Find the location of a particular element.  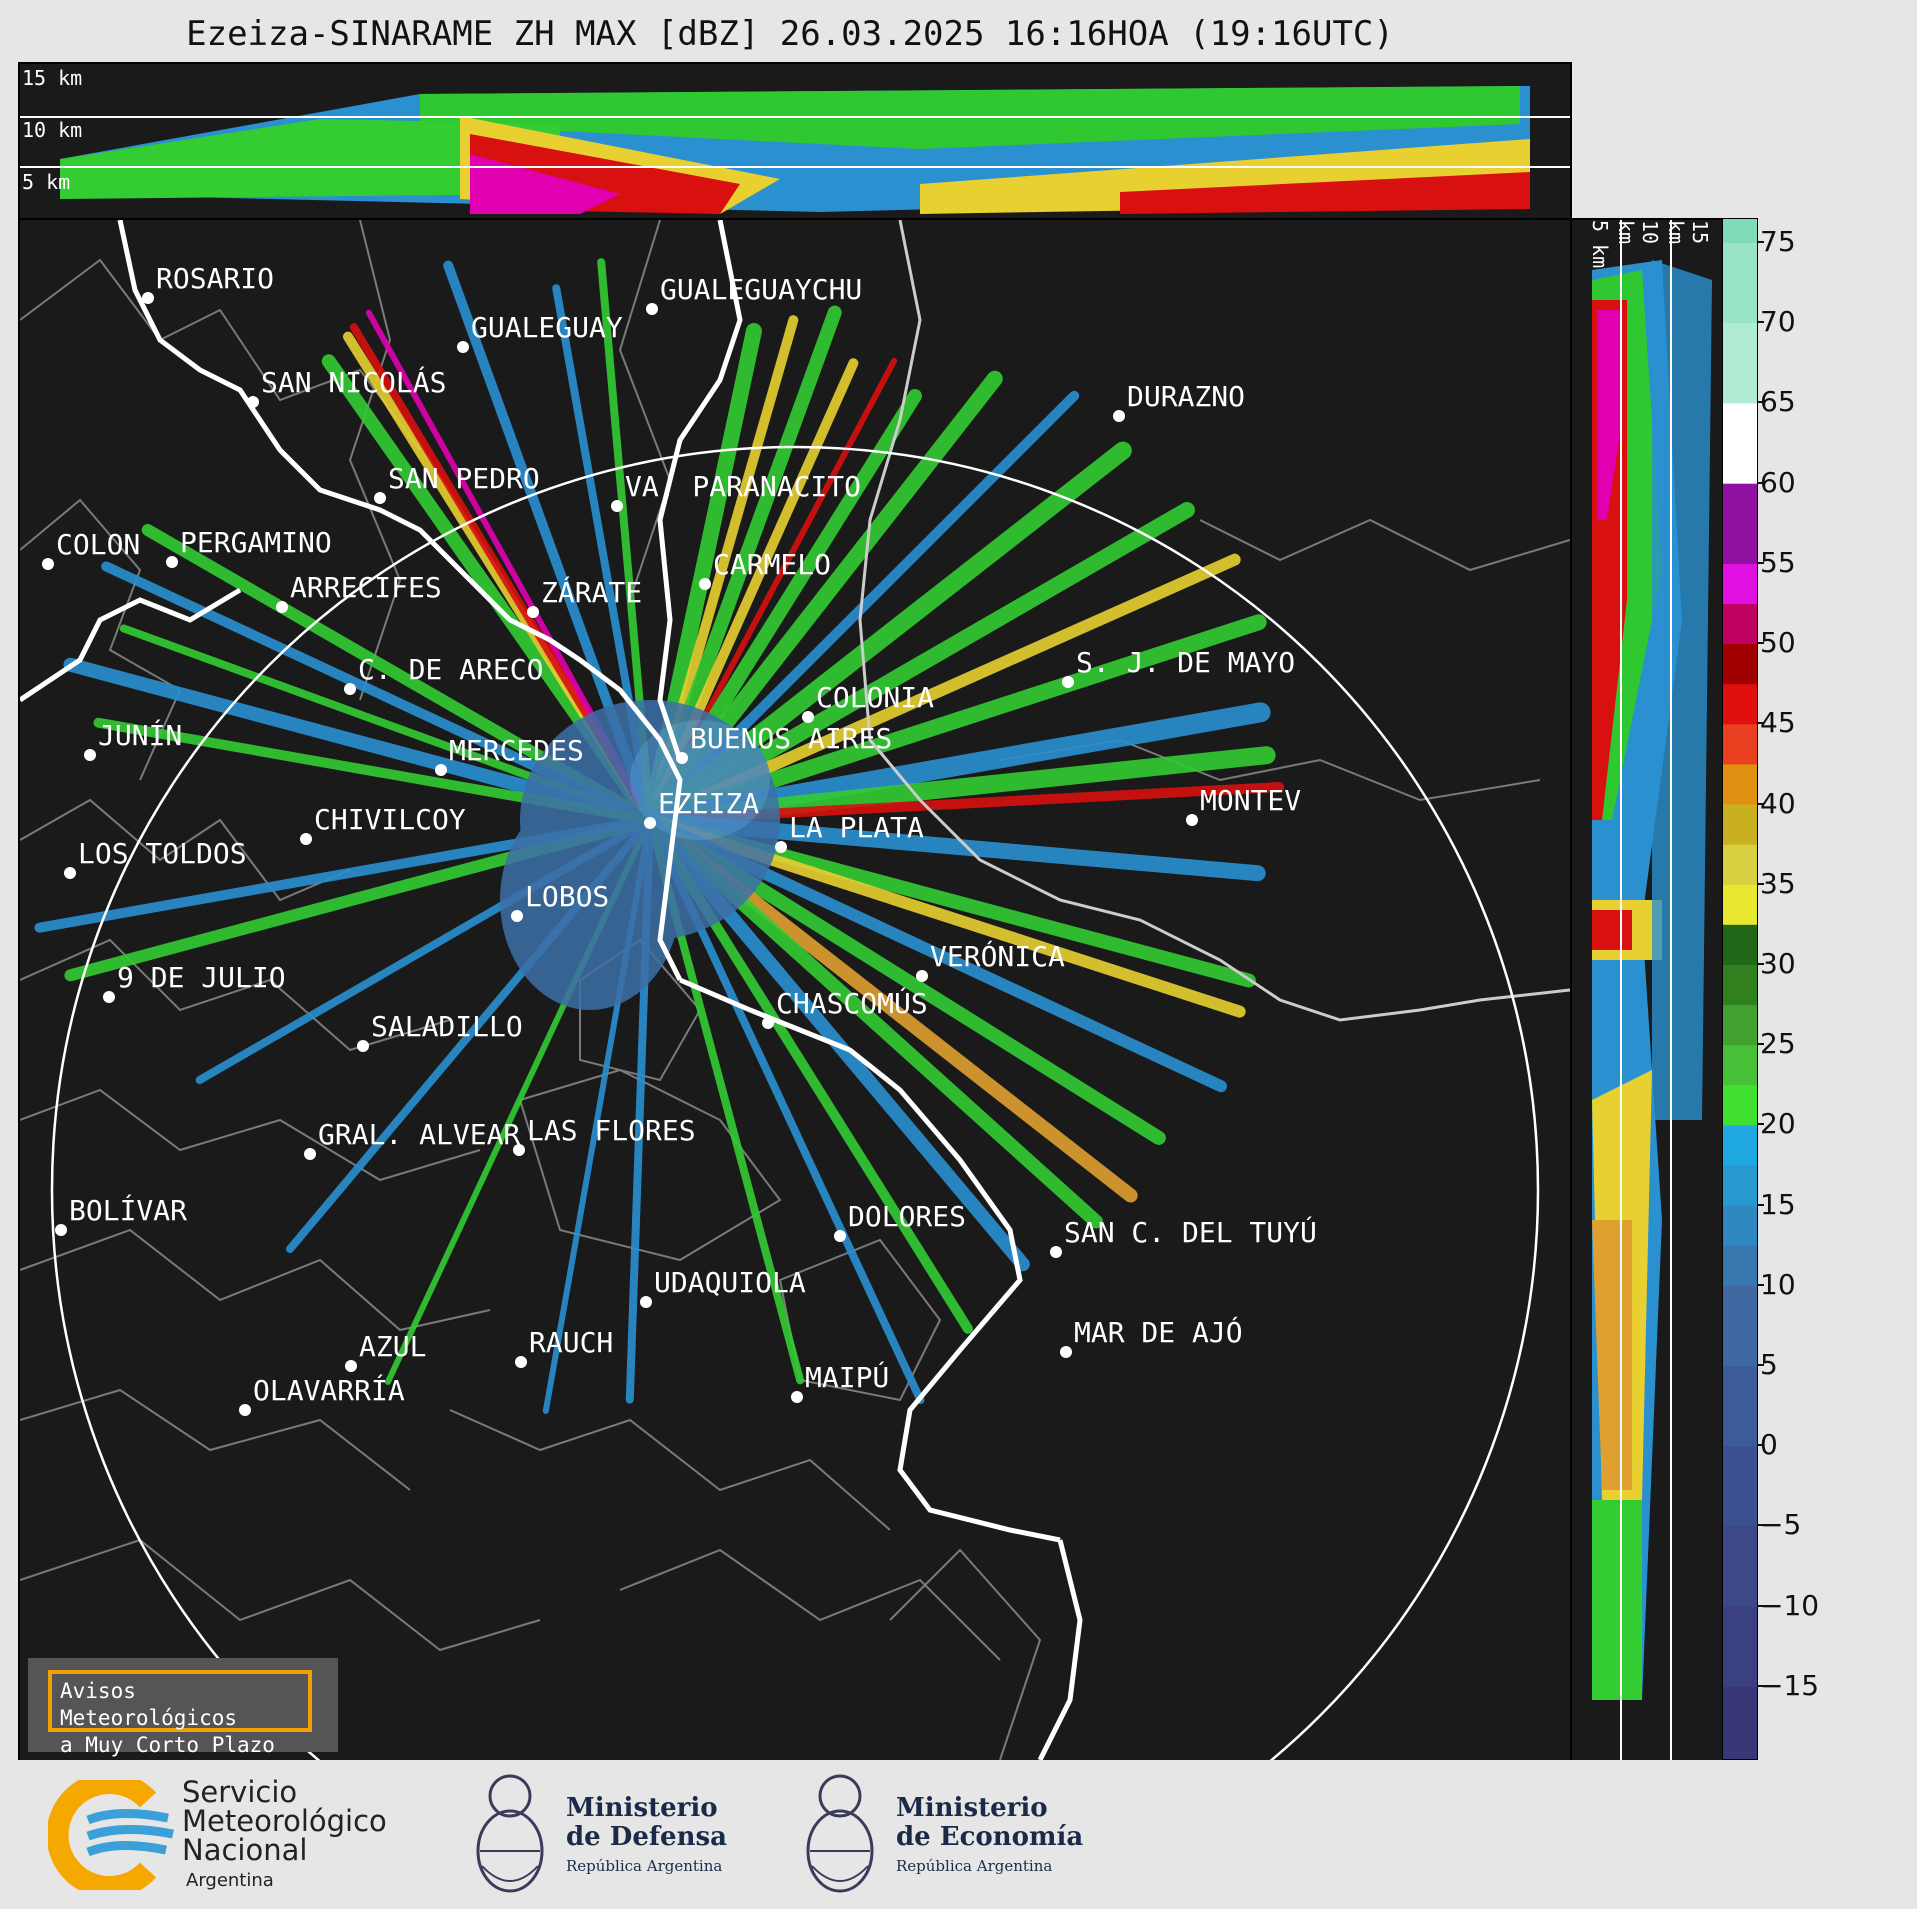

city-label: CHASCOMÚS is located at coordinates (852, 1003).